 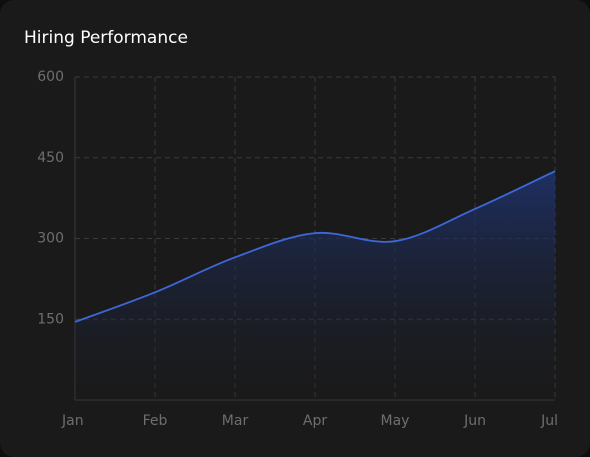 I want to click on x-tick-label: Jun, so click(x=474, y=421).